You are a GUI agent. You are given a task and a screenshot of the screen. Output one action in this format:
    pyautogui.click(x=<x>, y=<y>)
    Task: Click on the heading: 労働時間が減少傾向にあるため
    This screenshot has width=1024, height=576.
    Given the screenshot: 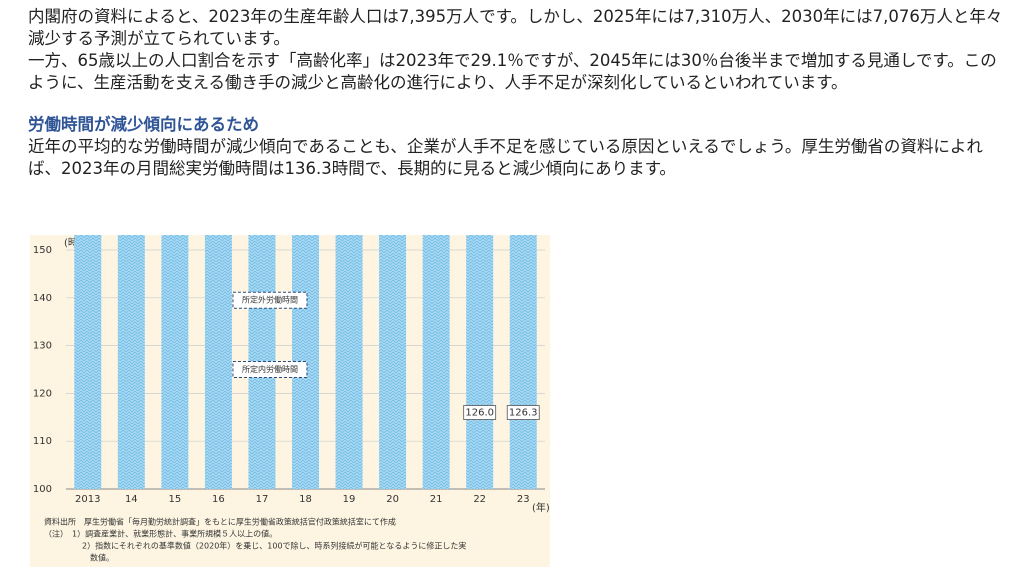 What is the action you would take?
    pyautogui.click(x=143, y=124)
    